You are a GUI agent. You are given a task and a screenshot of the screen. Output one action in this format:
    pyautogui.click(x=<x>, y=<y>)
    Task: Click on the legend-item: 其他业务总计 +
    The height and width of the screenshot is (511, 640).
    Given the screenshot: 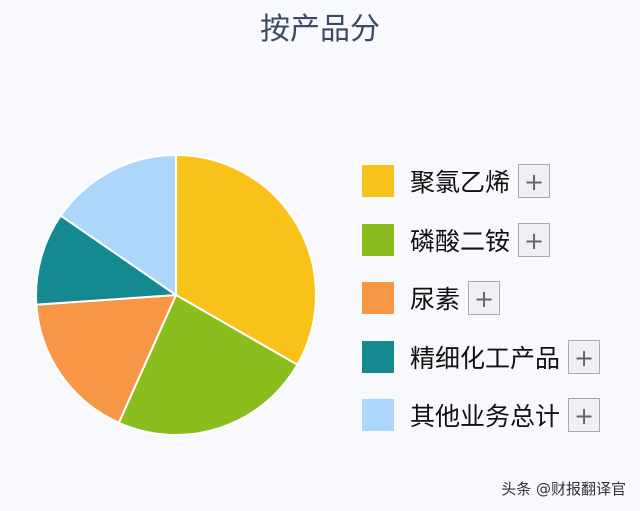 What is the action you would take?
    pyautogui.click(x=481, y=415)
    